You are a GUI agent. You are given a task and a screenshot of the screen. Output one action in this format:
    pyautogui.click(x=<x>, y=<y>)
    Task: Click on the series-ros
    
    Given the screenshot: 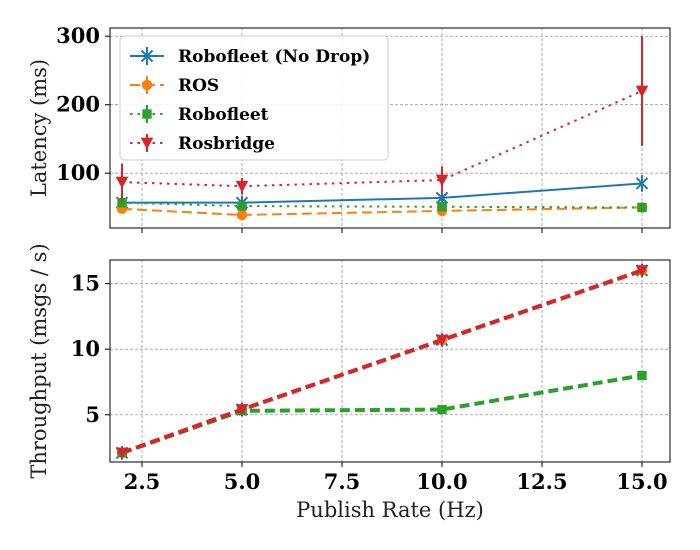 What is the action you would take?
    pyautogui.click(x=382, y=211)
    